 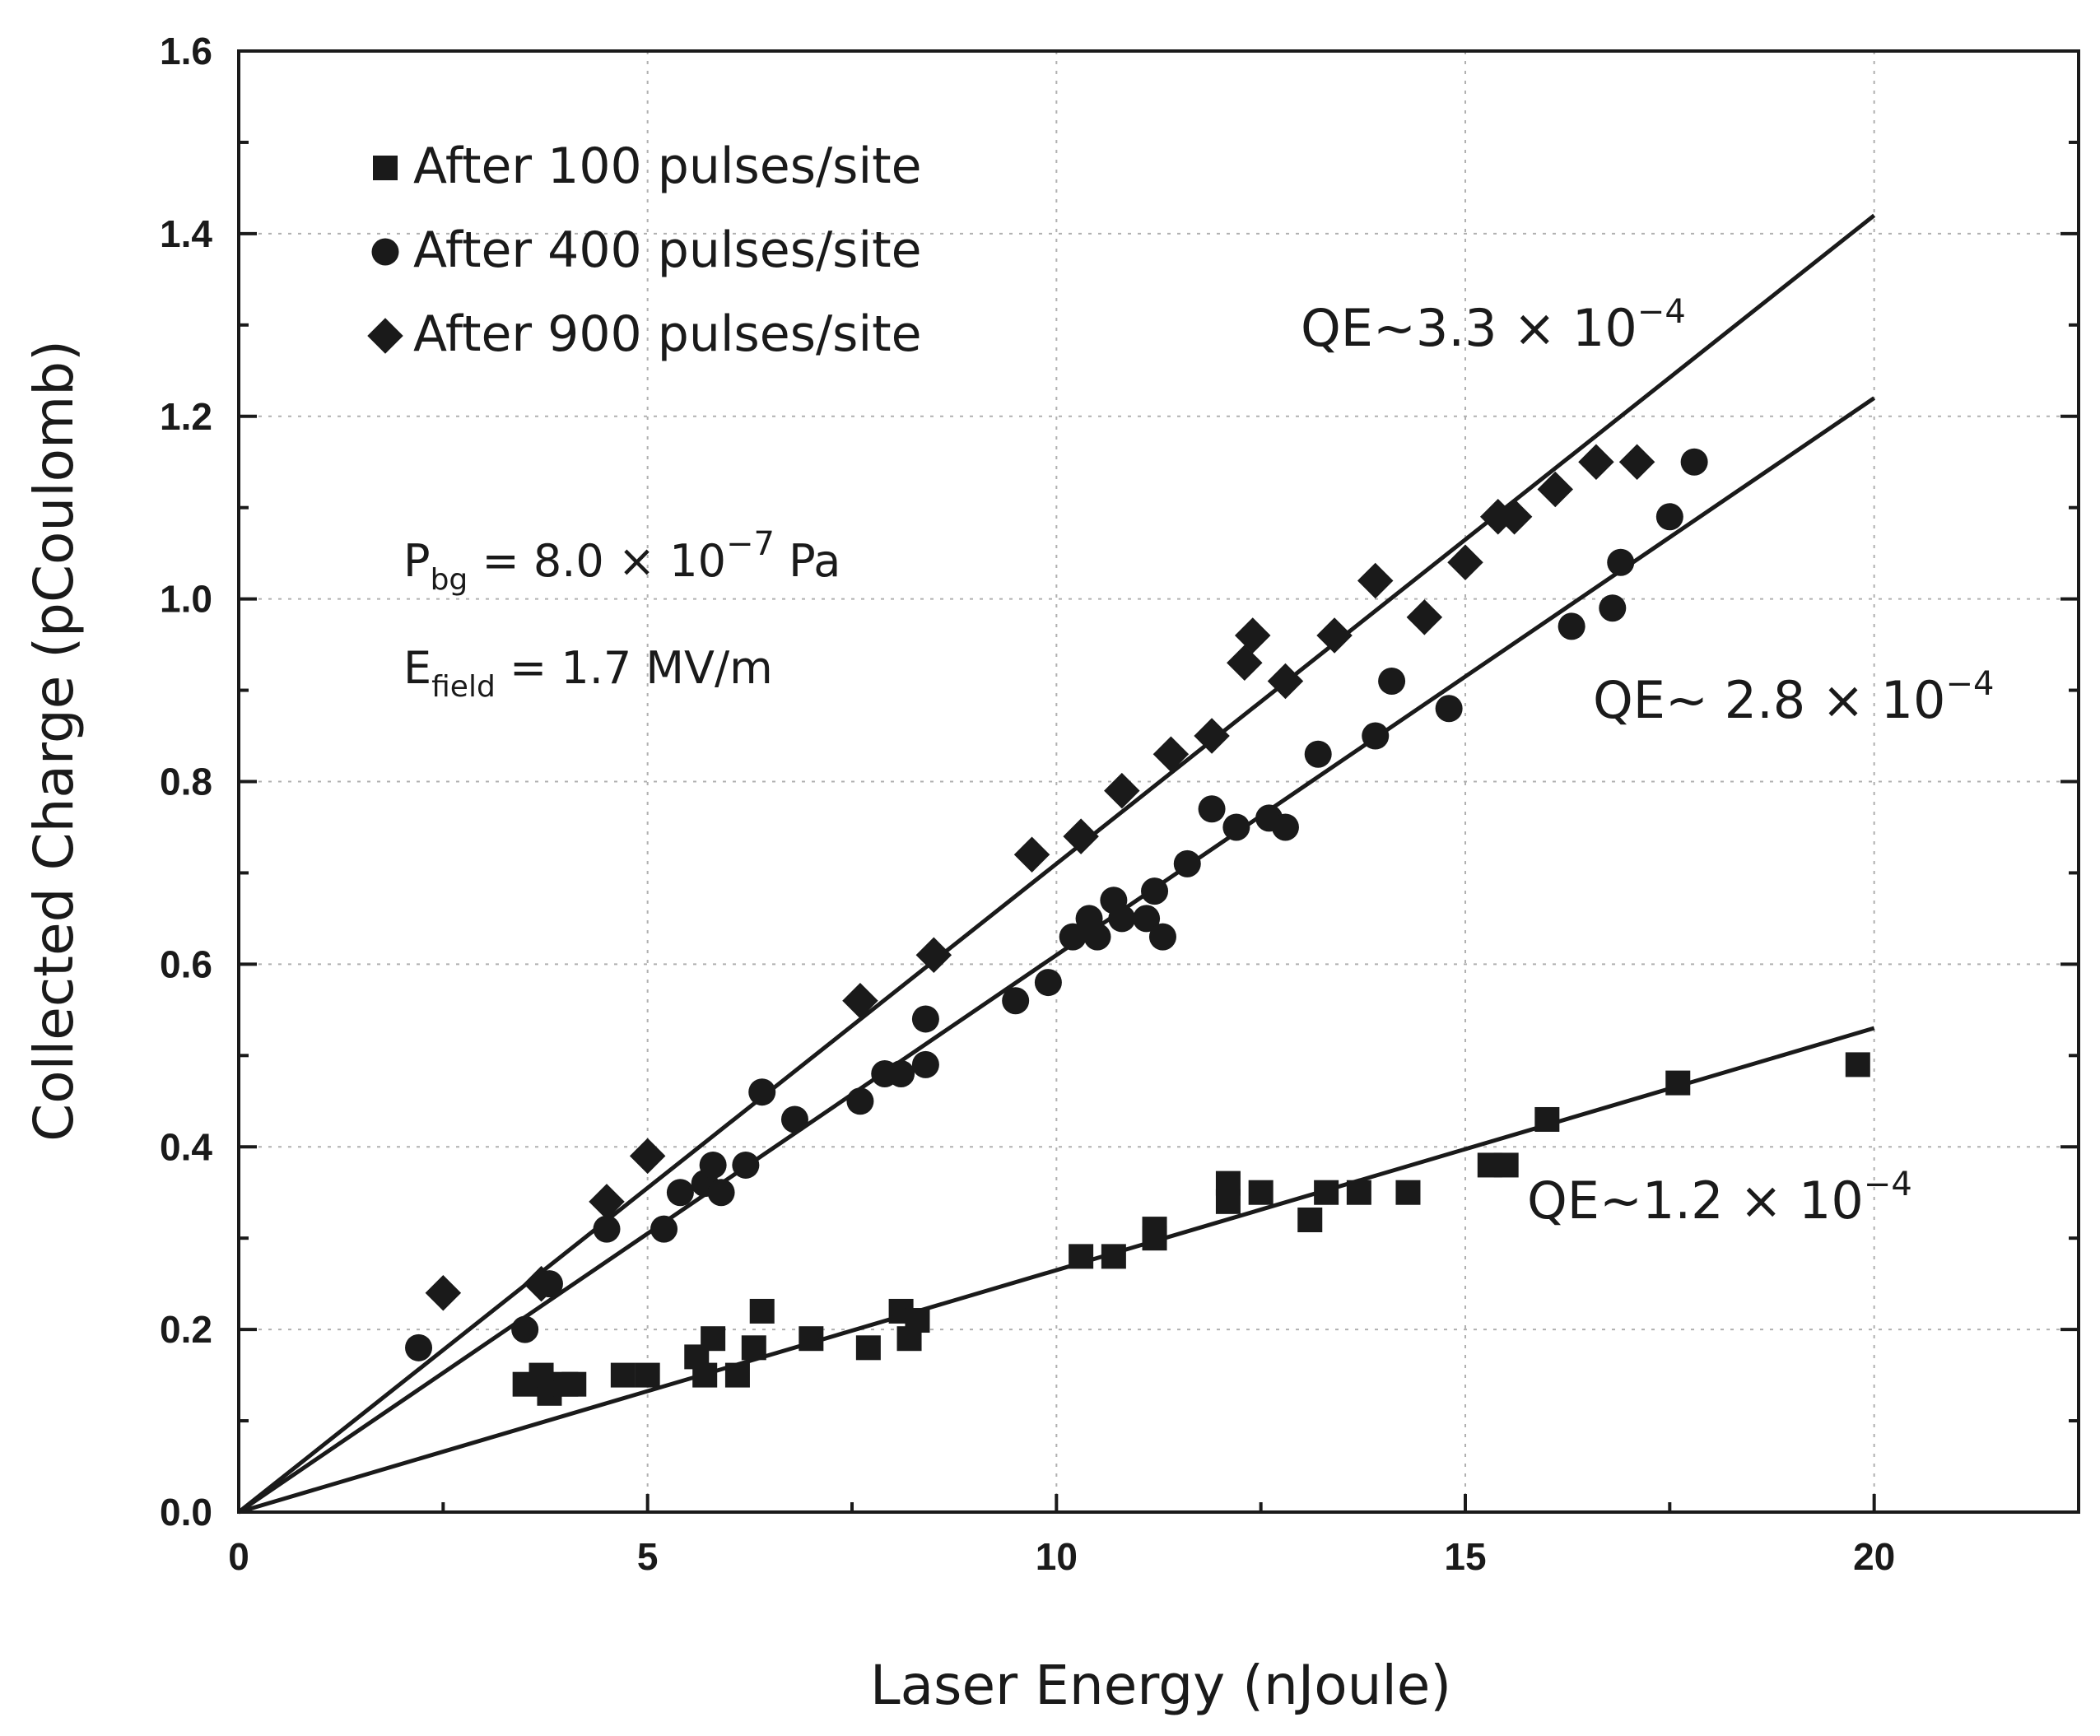 What do you see at coordinates (750, 544) in the screenshot?
I see `parameter-exponent: −7` at bounding box center [750, 544].